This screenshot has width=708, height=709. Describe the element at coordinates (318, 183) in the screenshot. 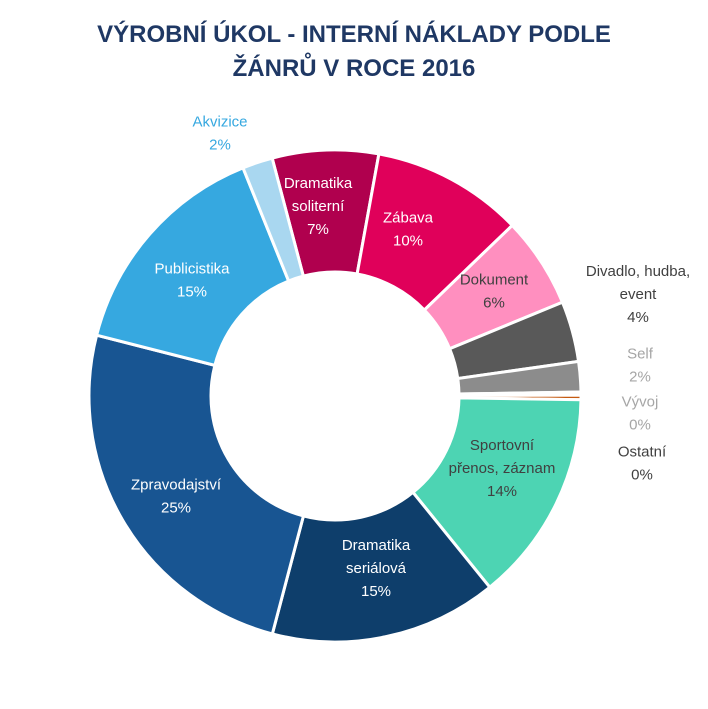

I see `slice-label-dramatika-soliterni-line-1: Dramatika` at that location.